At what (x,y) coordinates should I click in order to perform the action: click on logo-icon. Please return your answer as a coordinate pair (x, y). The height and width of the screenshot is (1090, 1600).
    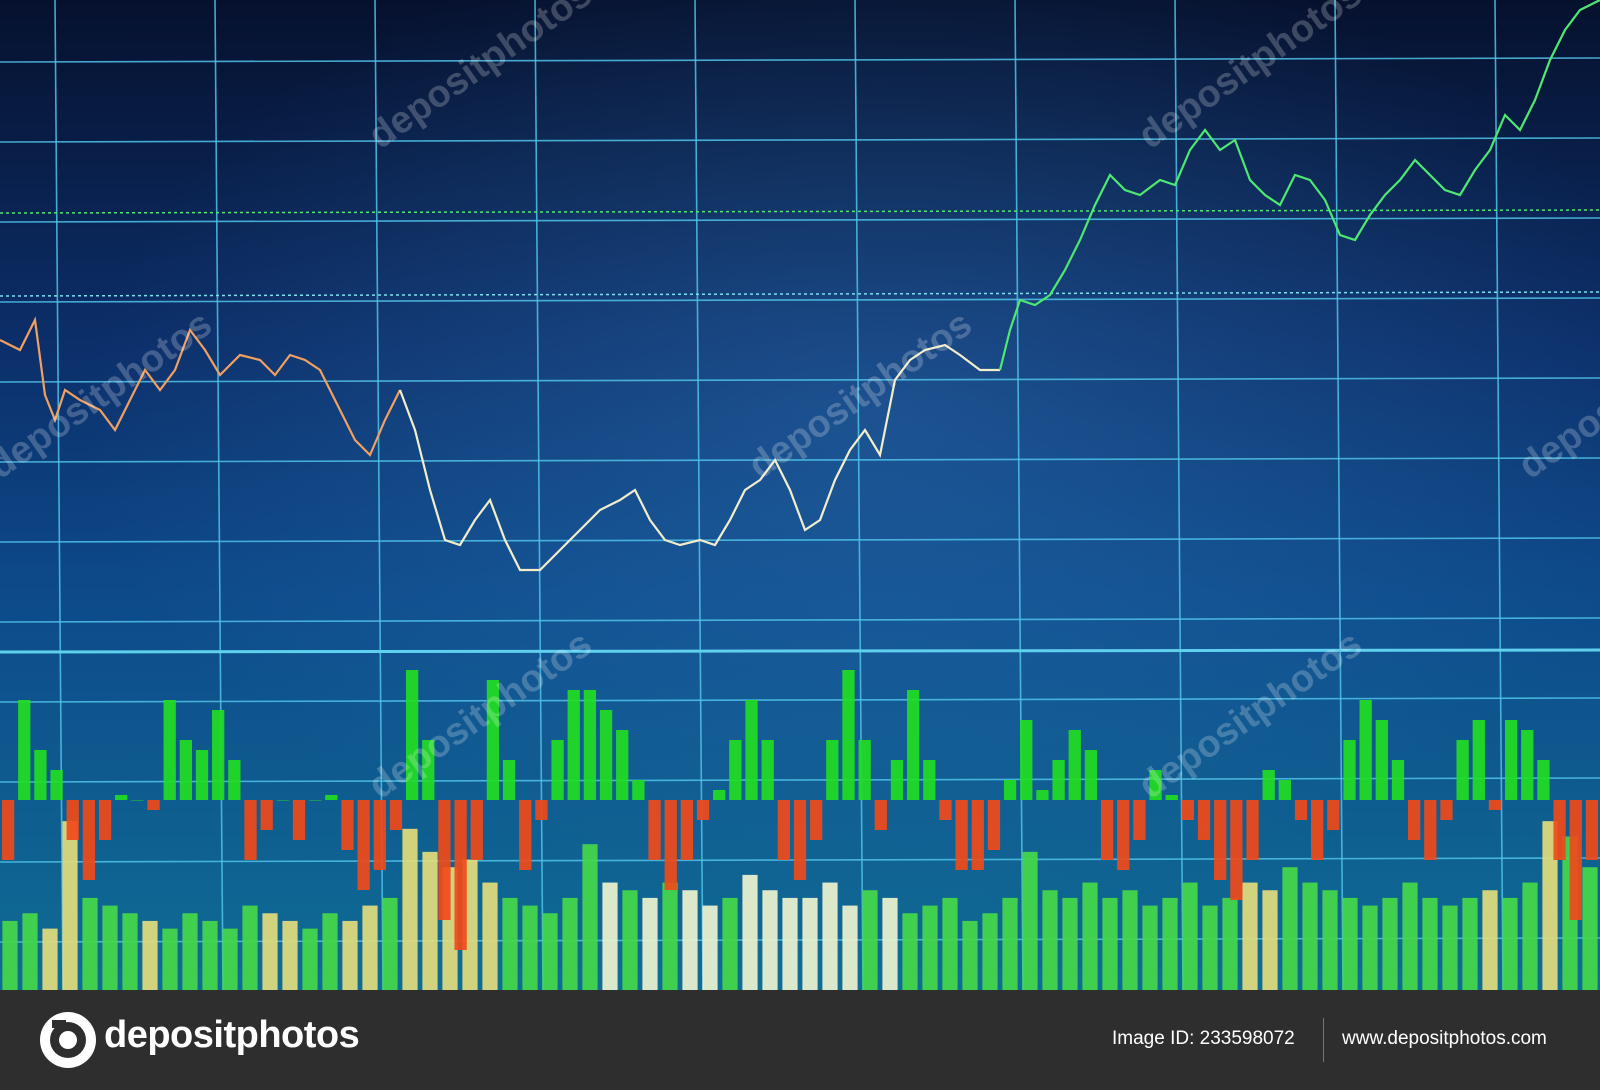
    Looking at the image, I should click on (68, 1040).